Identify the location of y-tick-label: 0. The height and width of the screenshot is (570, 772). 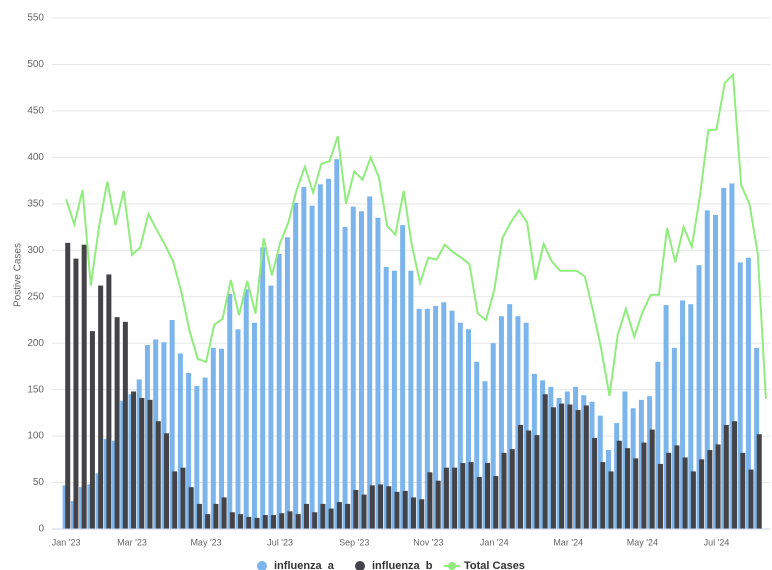
(41, 529).